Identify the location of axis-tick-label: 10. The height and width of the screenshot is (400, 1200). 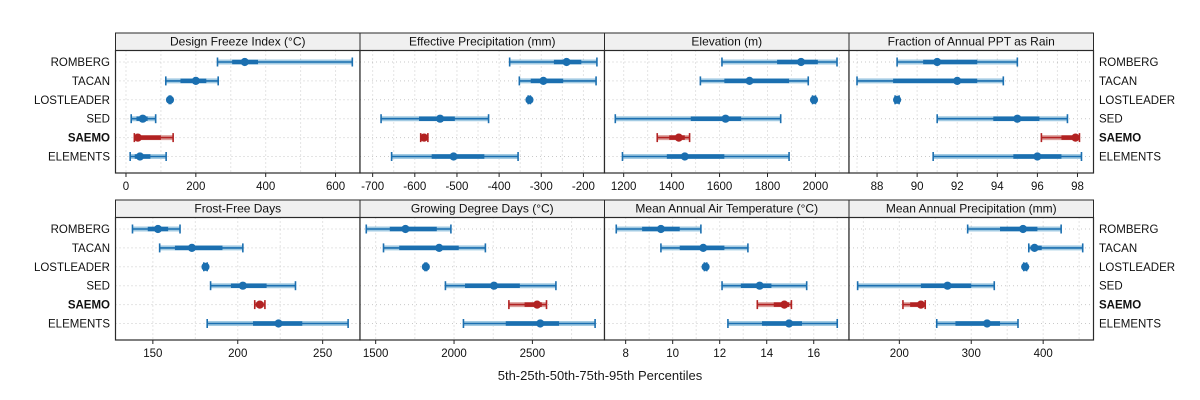
(672, 354).